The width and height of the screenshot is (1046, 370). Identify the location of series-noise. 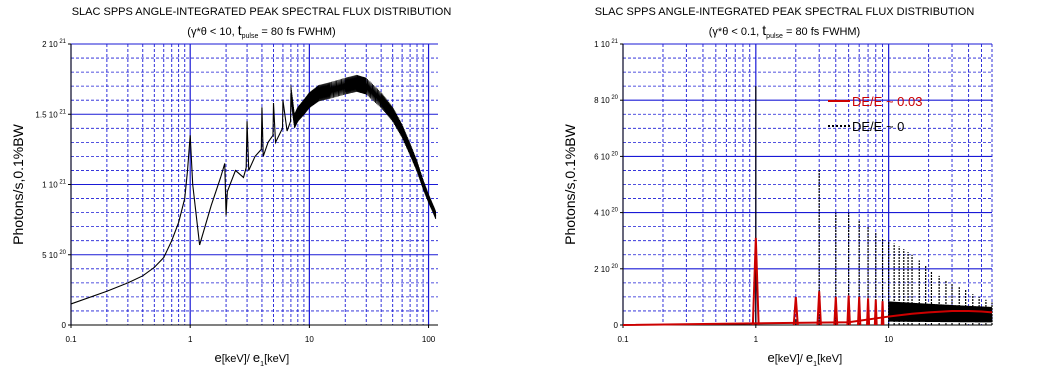
(940, 312).